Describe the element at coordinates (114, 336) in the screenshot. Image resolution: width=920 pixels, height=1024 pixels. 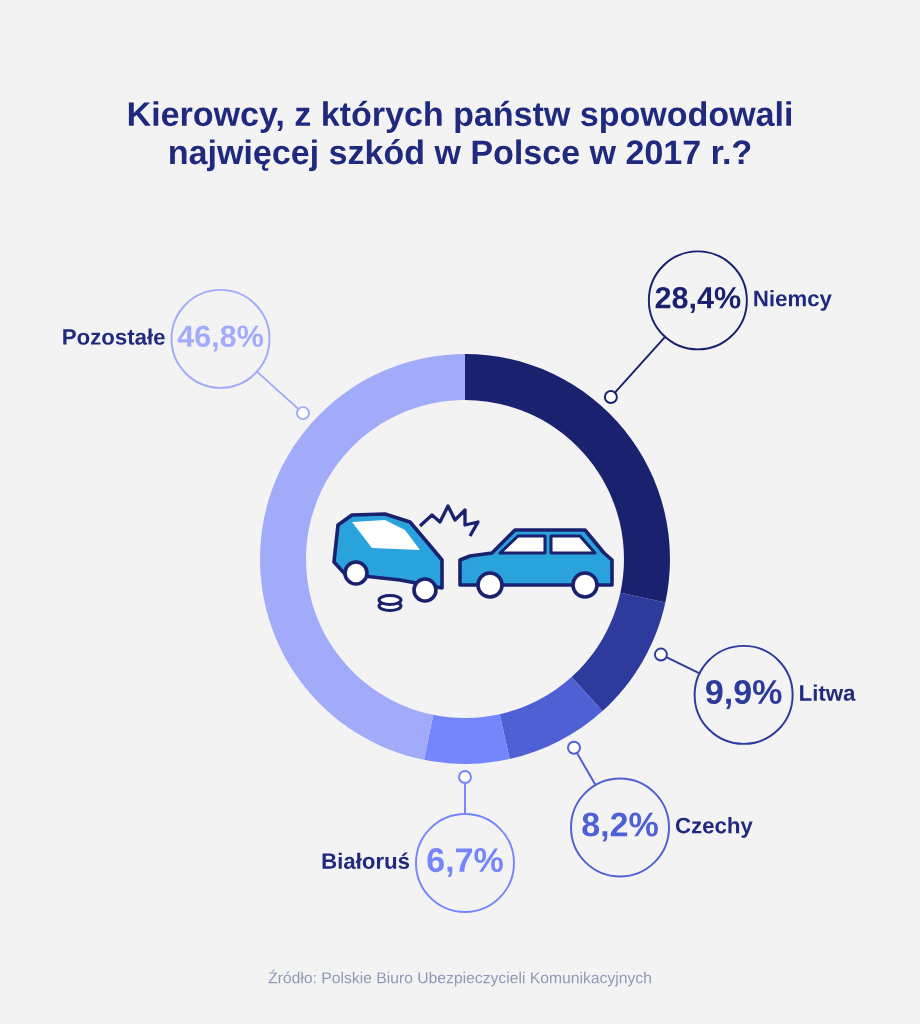
I see `slice-label: Pozostałe` at that location.